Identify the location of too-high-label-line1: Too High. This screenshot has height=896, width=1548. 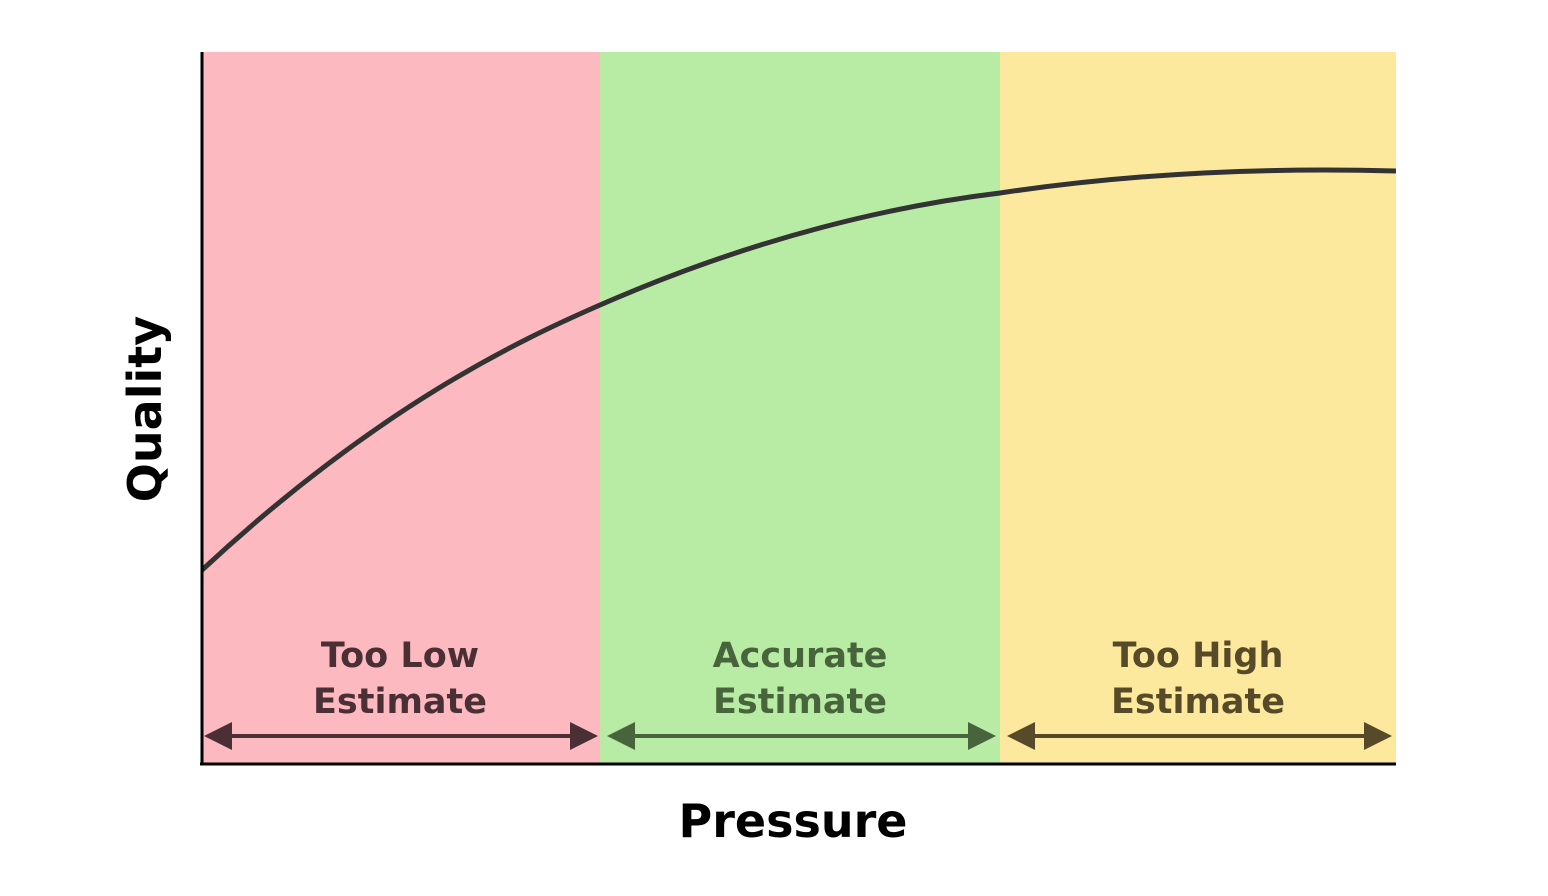
(1198, 656).